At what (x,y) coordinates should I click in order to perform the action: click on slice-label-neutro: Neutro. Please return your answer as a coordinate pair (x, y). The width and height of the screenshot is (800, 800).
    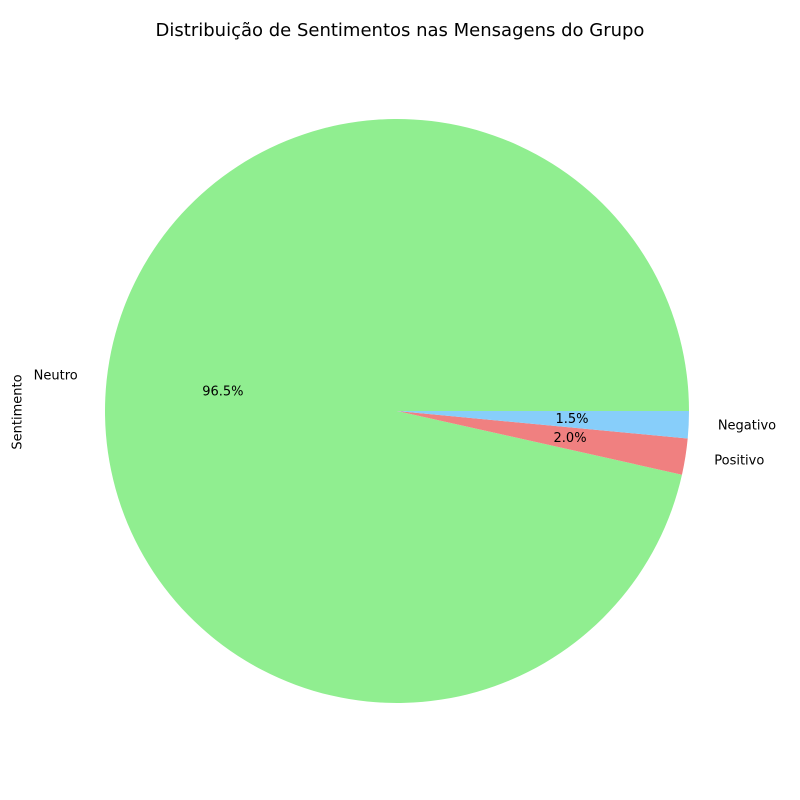
    Looking at the image, I should click on (56, 375).